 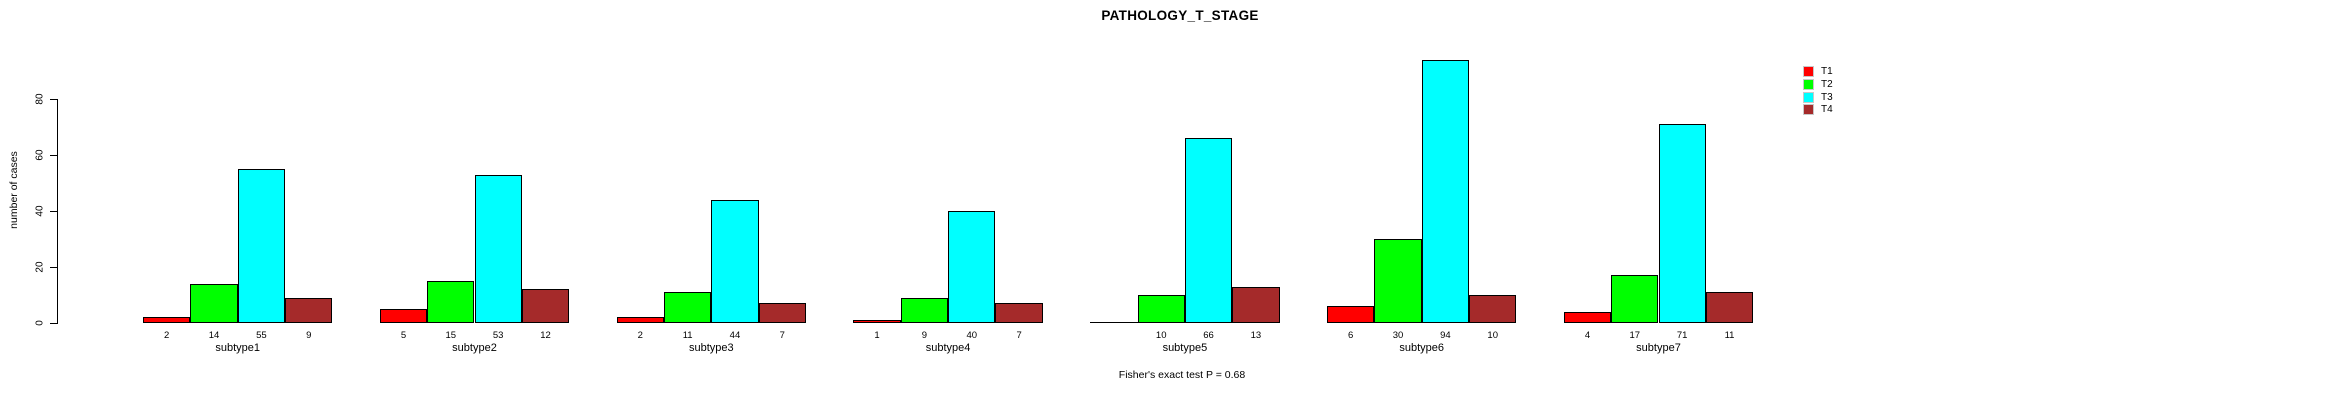 What do you see at coordinates (498, 248) in the screenshot?
I see `bar-t3-subtype2` at bounding box center [498, 248].